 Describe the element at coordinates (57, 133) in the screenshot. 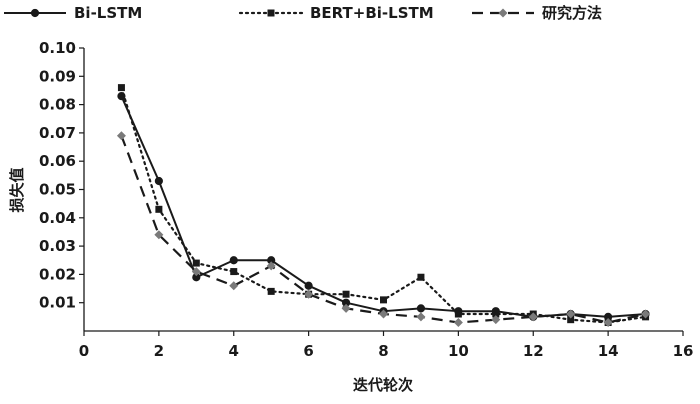

I see `y-tick-label: 0.07` at that location.